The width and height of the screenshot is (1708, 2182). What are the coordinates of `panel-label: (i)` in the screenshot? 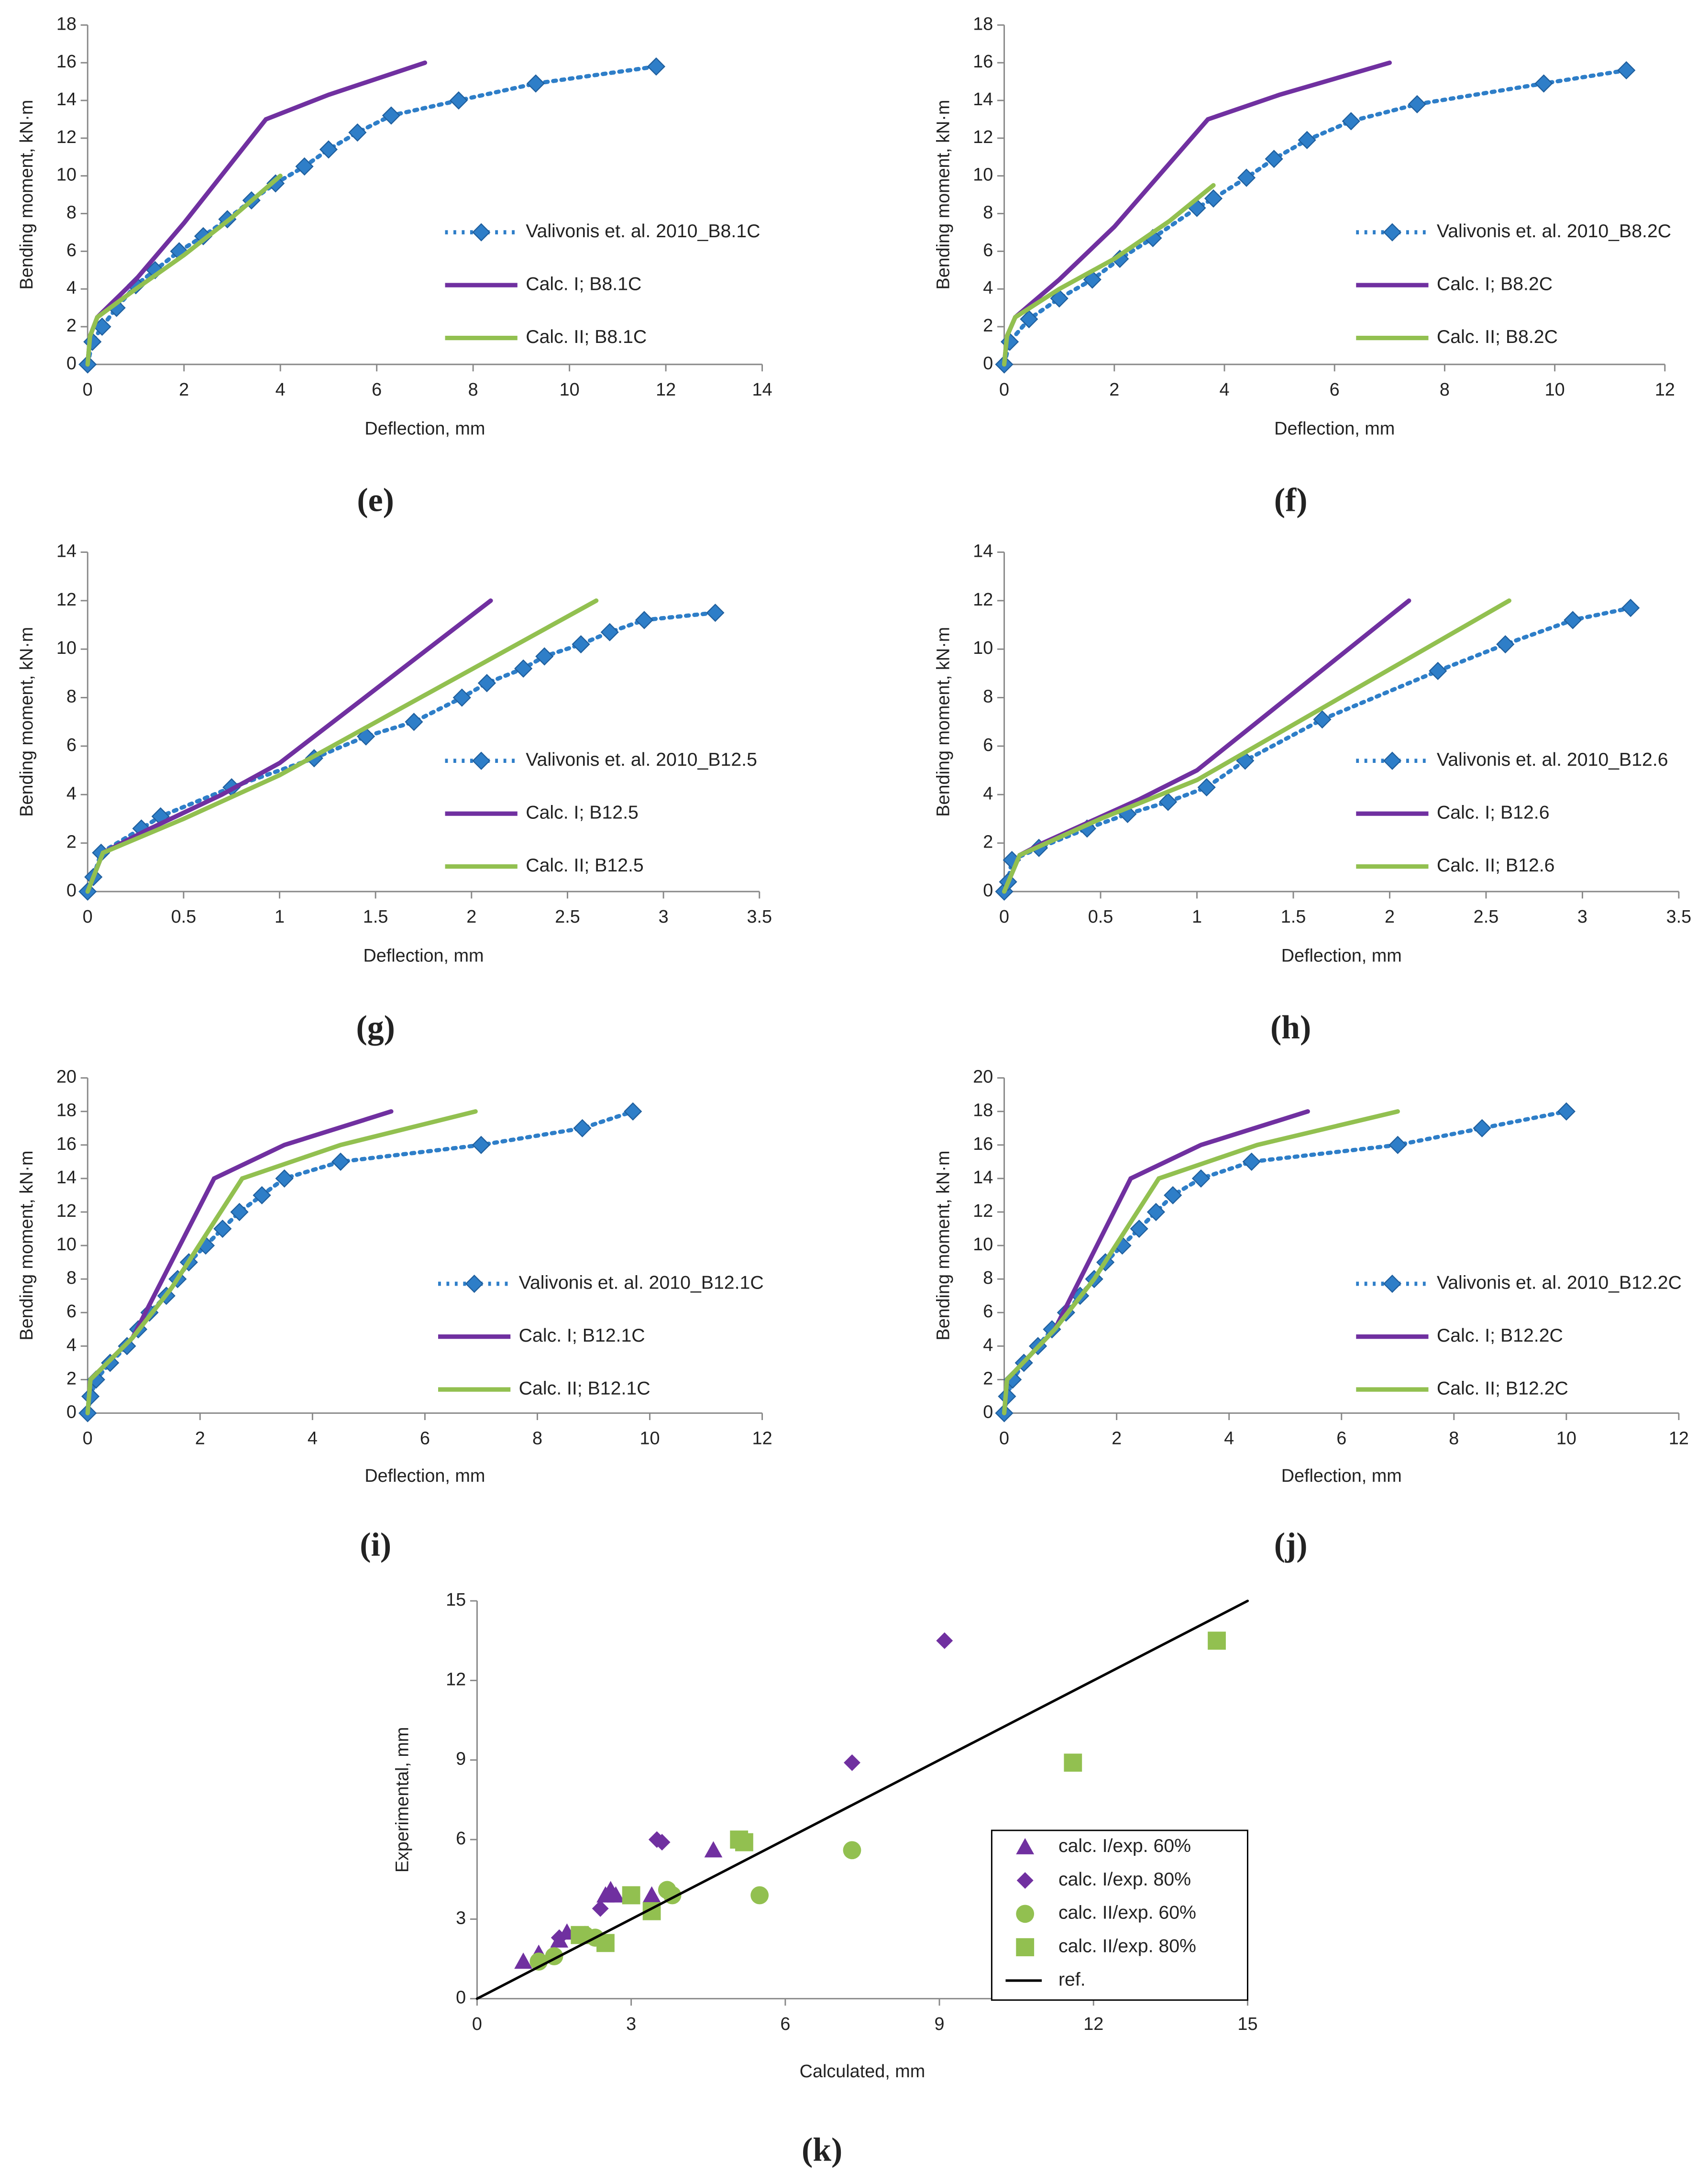 It's located at (375, 1545).